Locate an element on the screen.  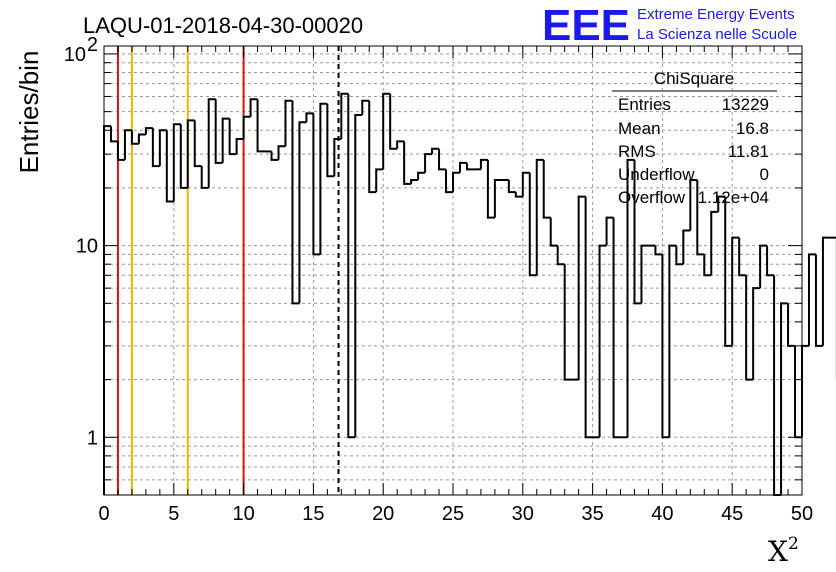
stats-label-underflow: Underflow is located at coordinates (656, 174).